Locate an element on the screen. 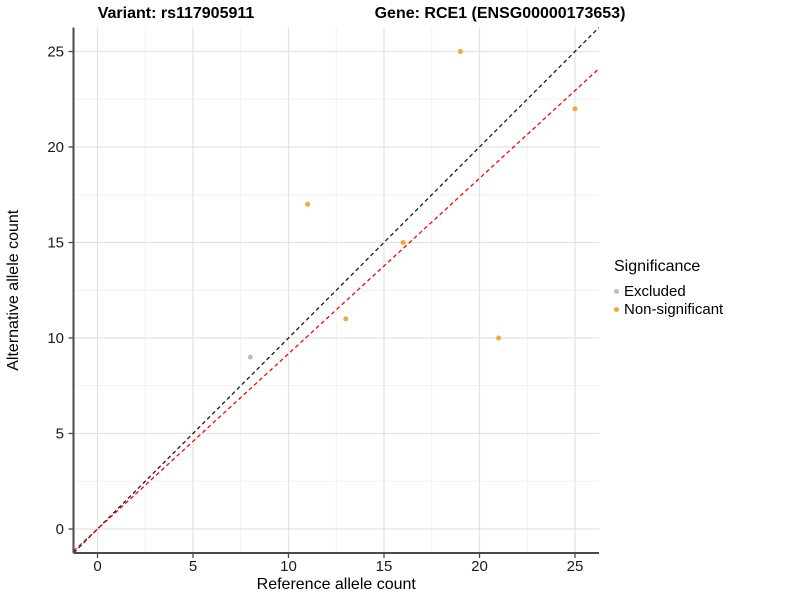 Image resolution: width=800 pixels, height=600 pixels. x-tick-label: 15 is located at coordinates (384, 566).